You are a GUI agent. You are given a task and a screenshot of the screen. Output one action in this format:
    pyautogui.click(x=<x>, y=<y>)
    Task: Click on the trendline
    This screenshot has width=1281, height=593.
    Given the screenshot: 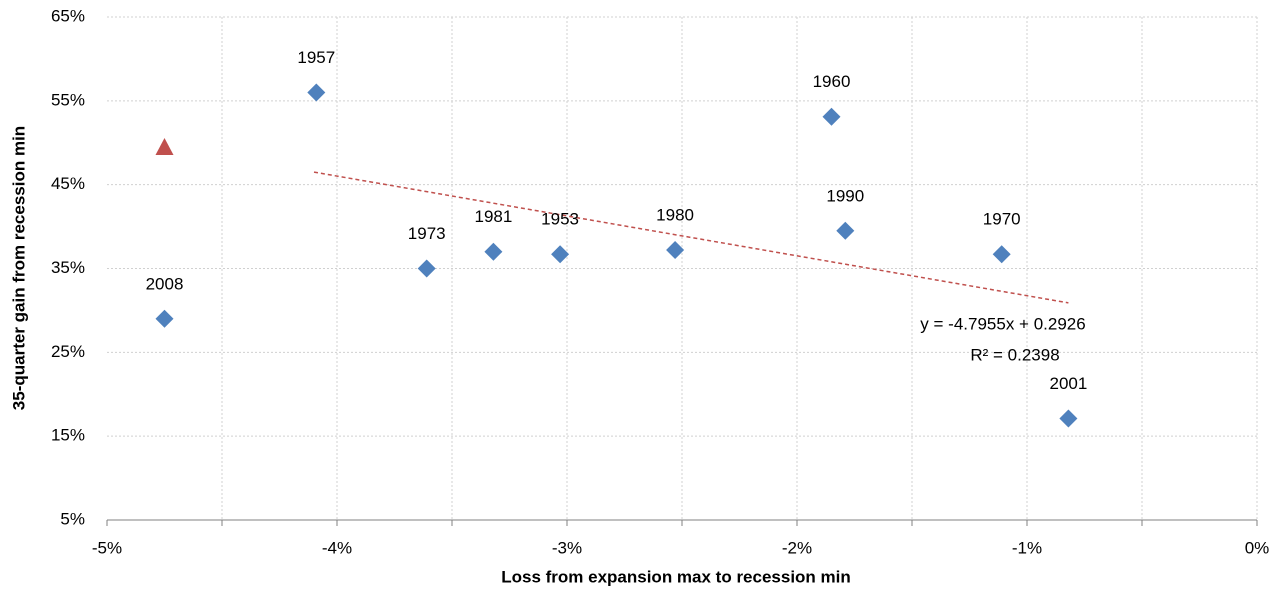 What is the action you would take?
    pyautogui.click(x=691, y=237)
    